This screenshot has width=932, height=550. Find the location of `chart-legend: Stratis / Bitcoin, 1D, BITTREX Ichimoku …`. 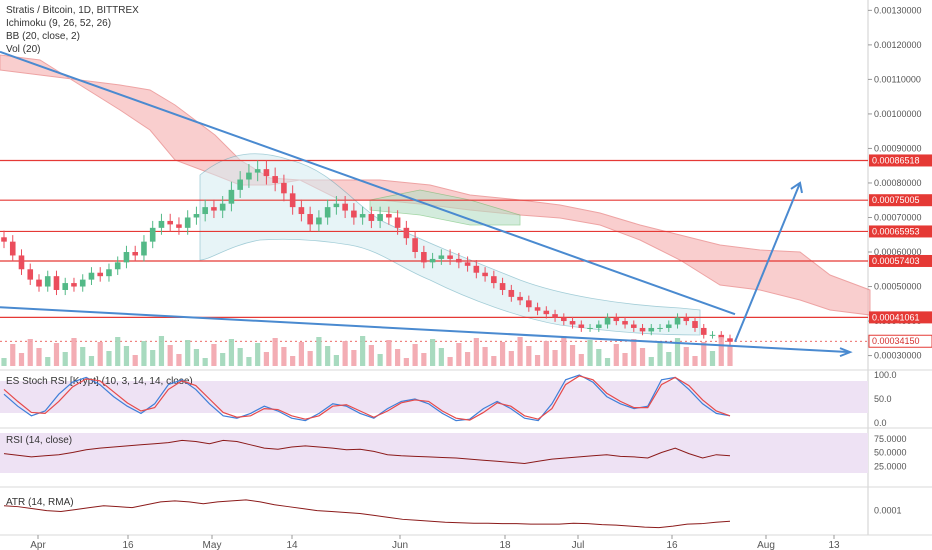

chart-legend: Stratis / Bitcoin, 1D, BITTREX Ichimoku … is located at coordinates (72, 30).